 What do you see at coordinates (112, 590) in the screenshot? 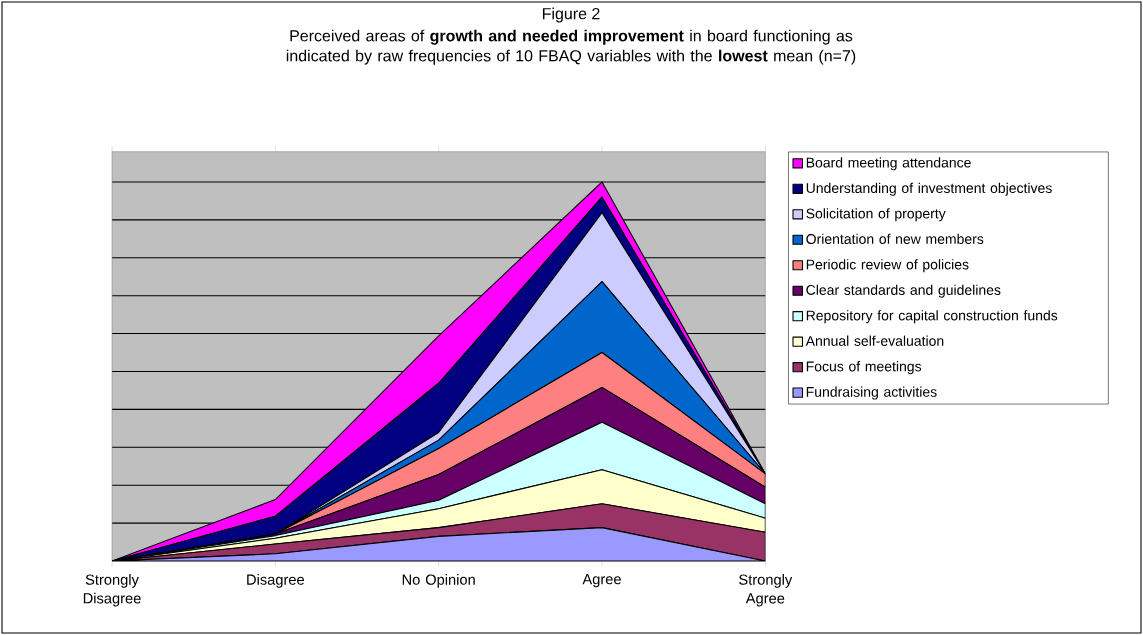
I see `x-tick-label: Strongly Disagree` at bounding box center [112, 590].